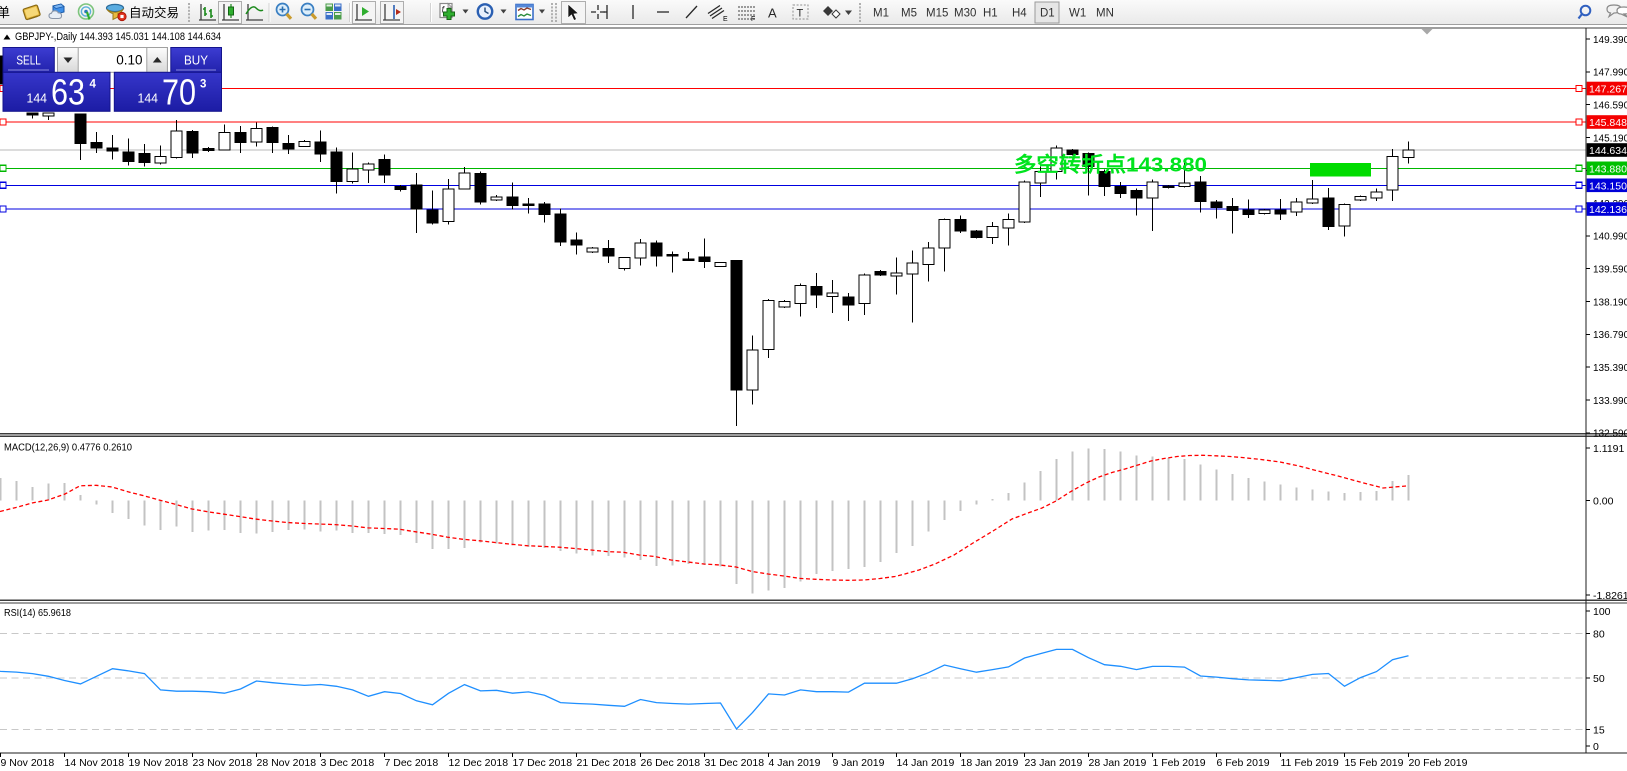 This screenshot has width=1627, height=771. I want to click on svg-text: 单, so click(5, 12).